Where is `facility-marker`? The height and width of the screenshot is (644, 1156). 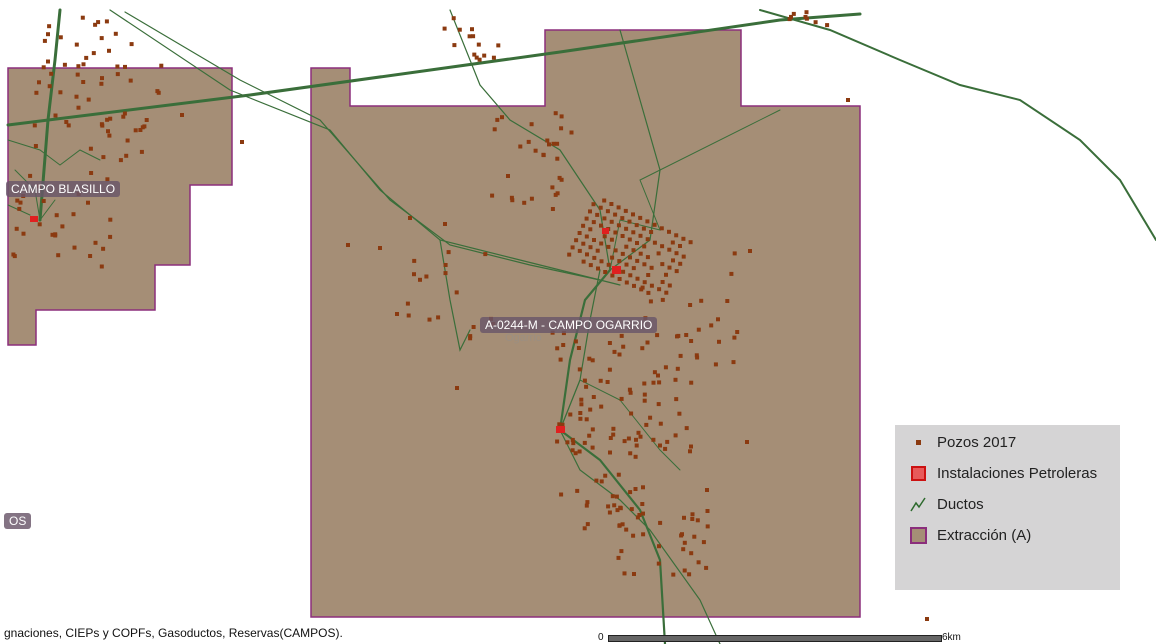 facility-marker is located at coordinates (560, 429).